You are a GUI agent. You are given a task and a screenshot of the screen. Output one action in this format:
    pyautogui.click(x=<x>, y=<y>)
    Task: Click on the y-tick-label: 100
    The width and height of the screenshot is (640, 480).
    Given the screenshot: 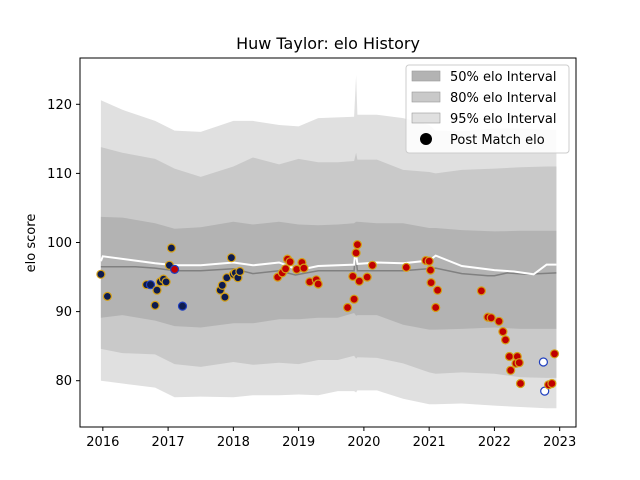 What is the action you would take?
    pyautogui.click(x=59, y=243)
    